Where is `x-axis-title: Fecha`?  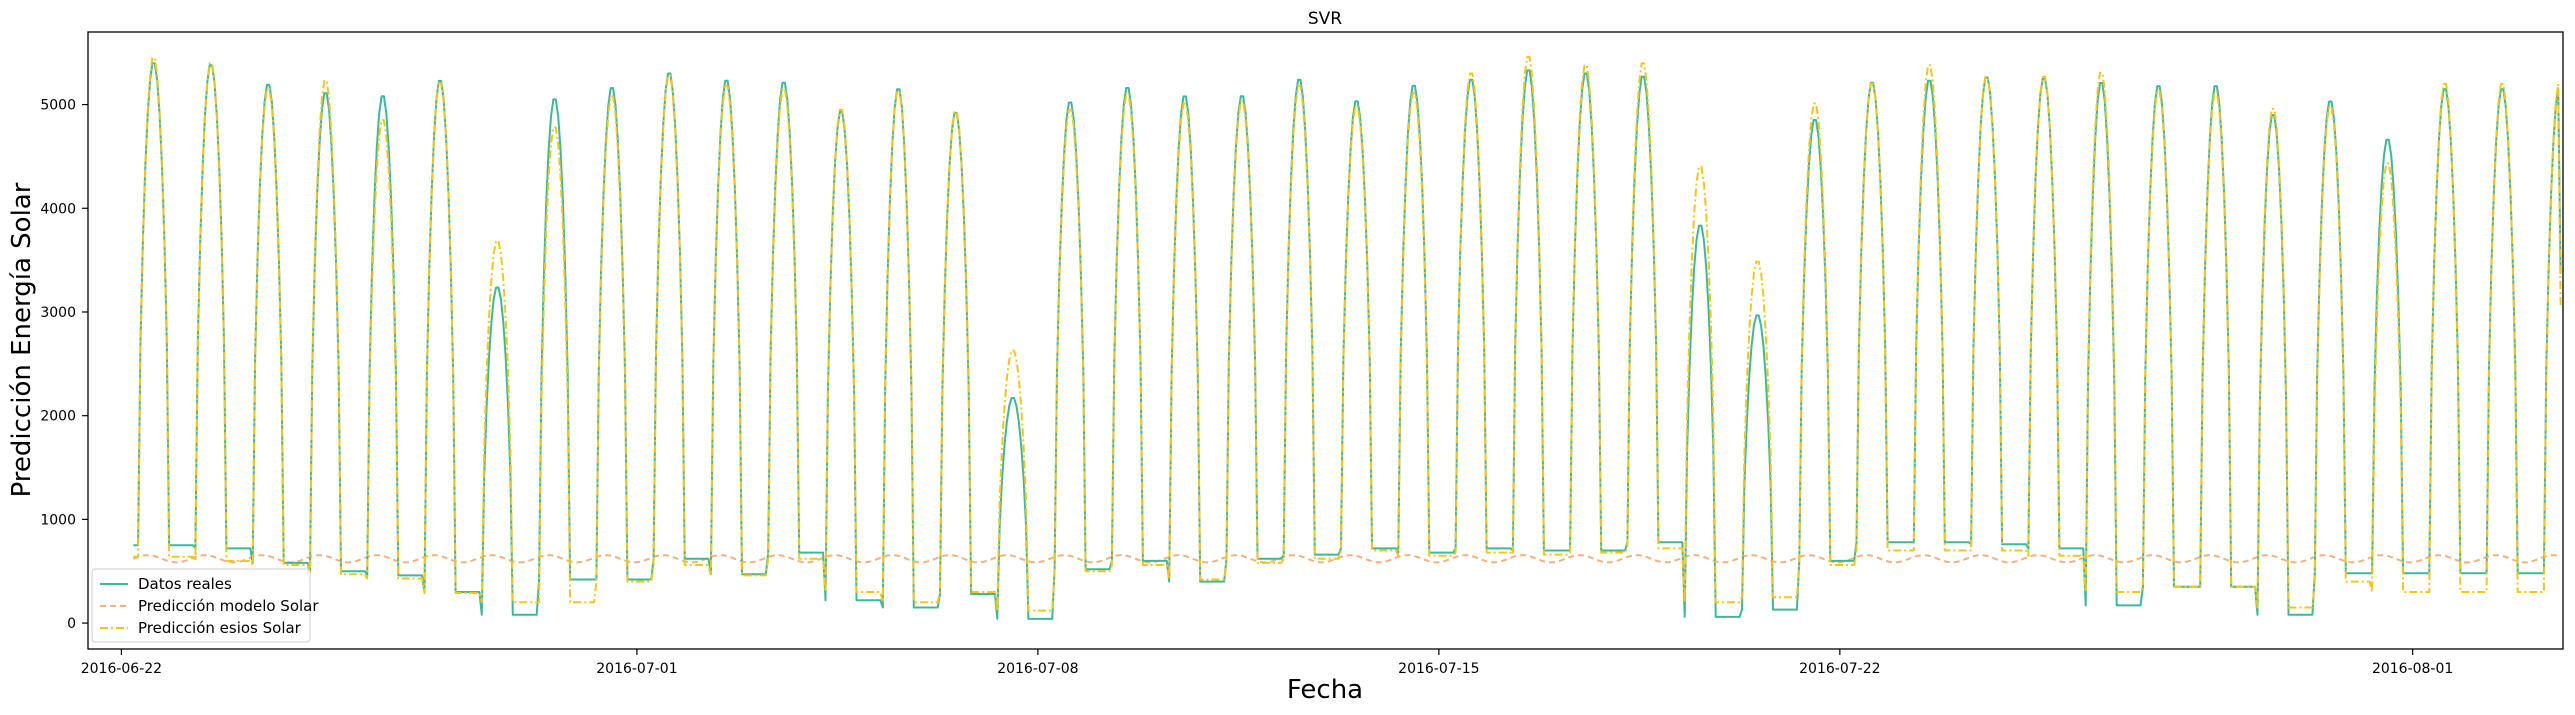
x-axis-title: Fecha is located at coordinates (1325, 690).